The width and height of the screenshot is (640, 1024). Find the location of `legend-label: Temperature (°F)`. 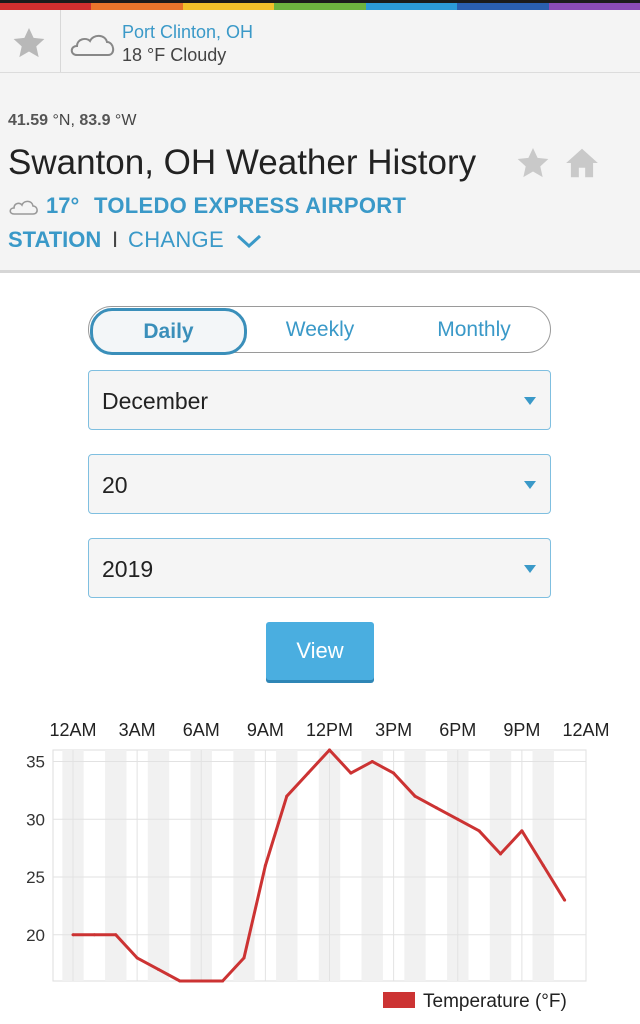

legend-label: Temperature (°F) is located at coordinates (495, 1001).